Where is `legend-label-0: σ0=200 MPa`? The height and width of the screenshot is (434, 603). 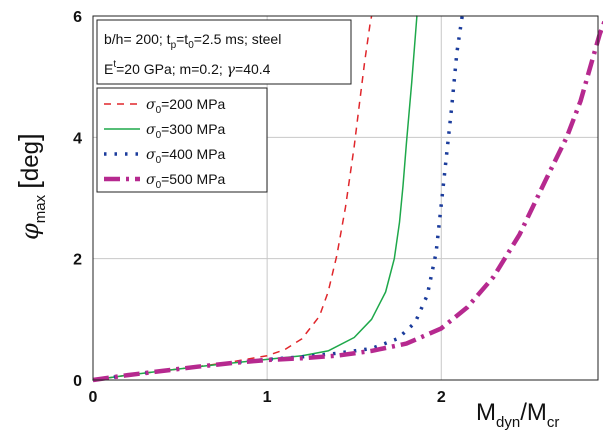 legend-label-0: σ0=200 MPa is located at coordinates (186, 106).